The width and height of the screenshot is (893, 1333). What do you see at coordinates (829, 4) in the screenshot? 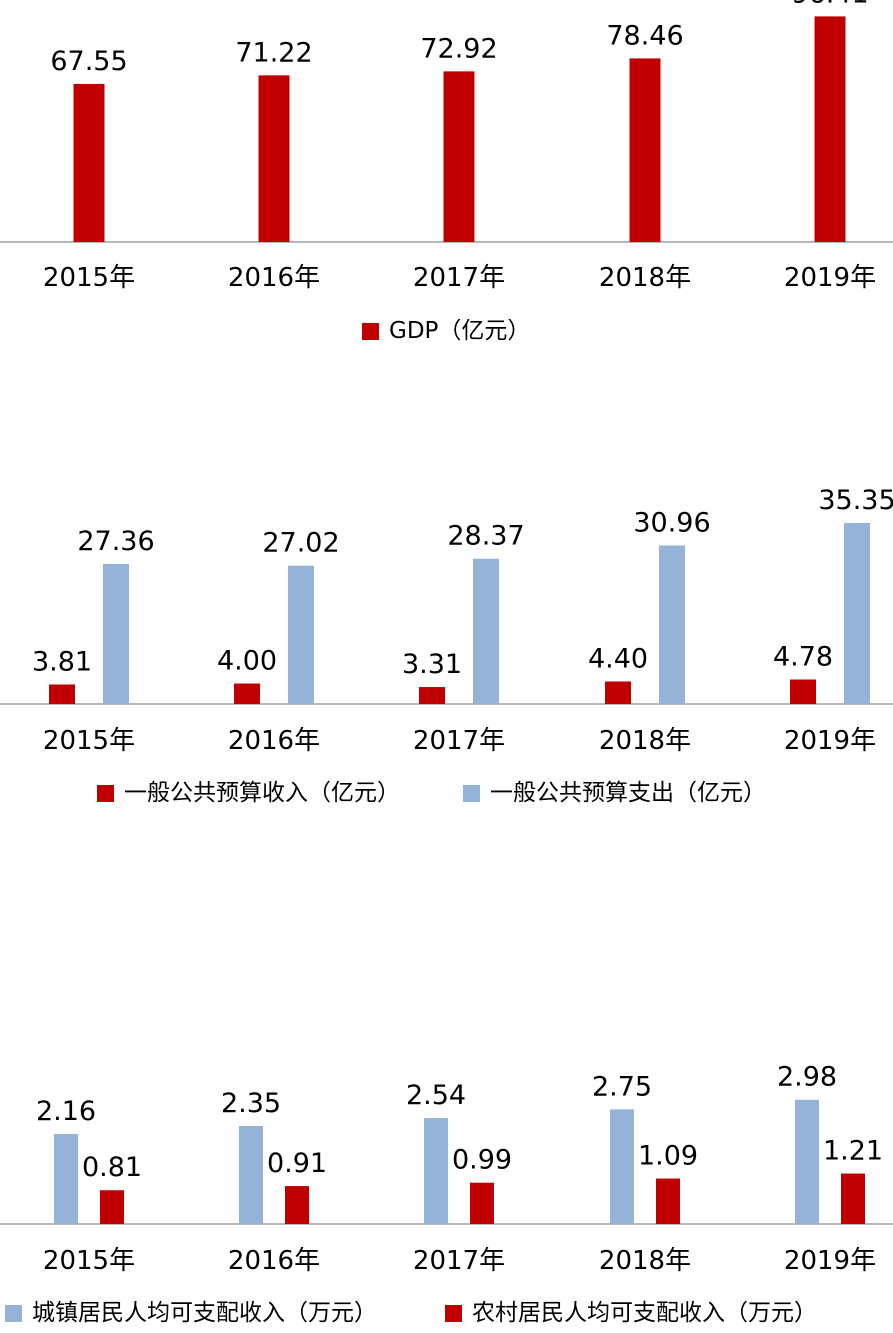
I see `data-label: 96.41` at bounding box center [829, 4].